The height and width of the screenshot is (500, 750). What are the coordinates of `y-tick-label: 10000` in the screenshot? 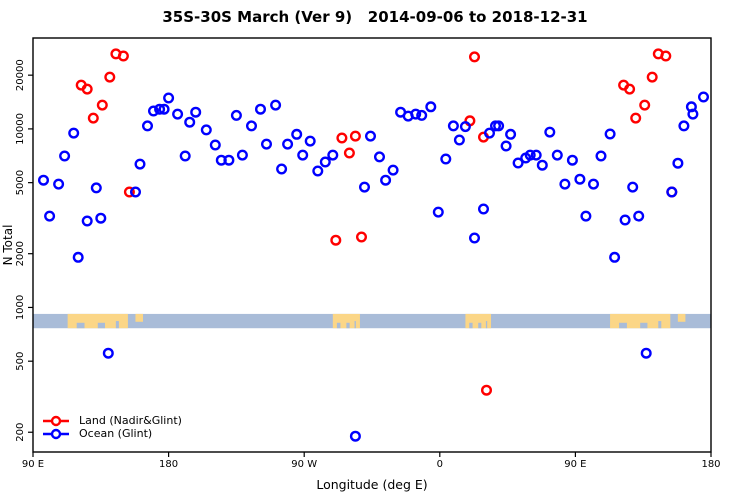 It's located at (20, 129).